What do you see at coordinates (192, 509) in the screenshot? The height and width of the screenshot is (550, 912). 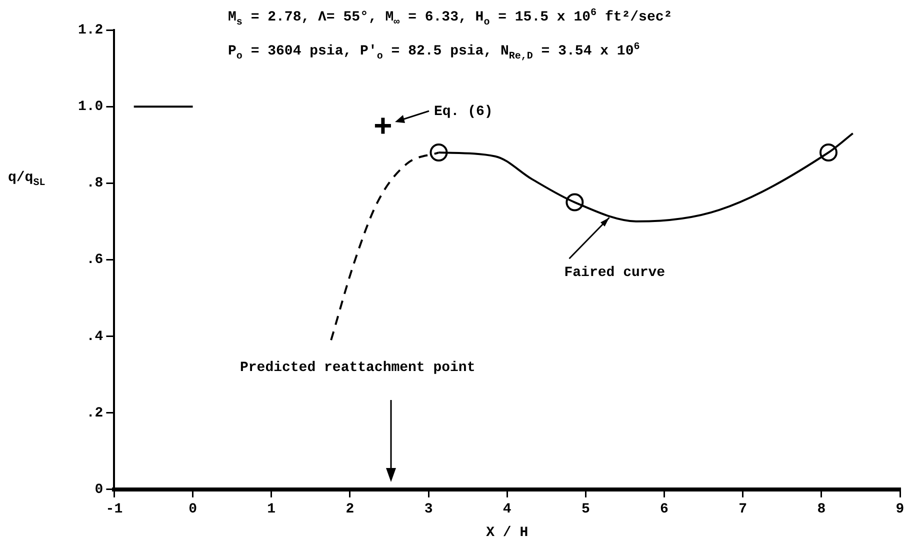 I see `x-tick-label: 0` at bounding box center [192, 509].